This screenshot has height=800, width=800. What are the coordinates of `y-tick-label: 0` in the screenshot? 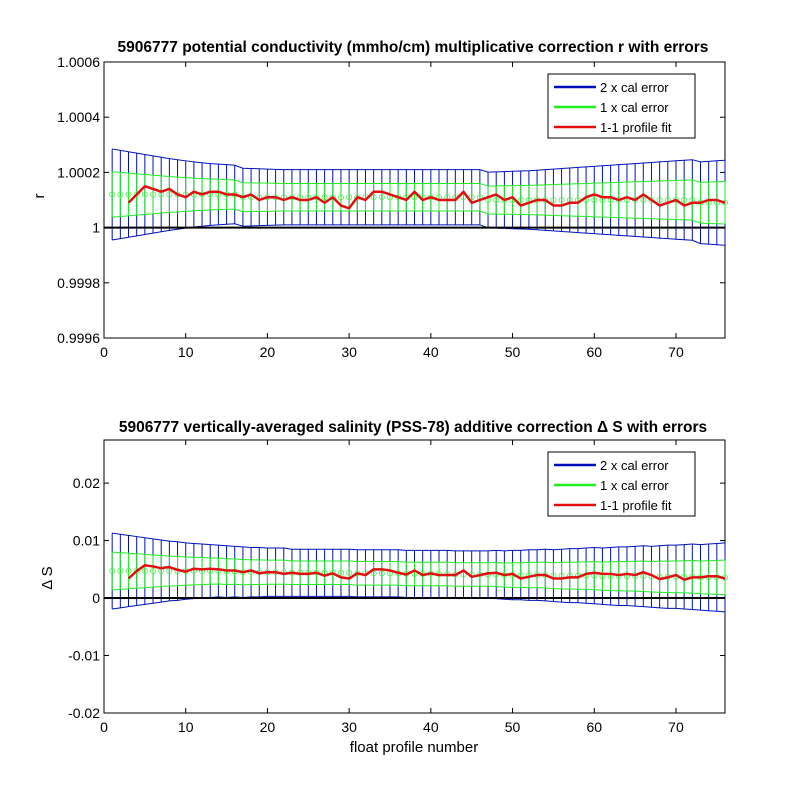 It's located at (96, 598).